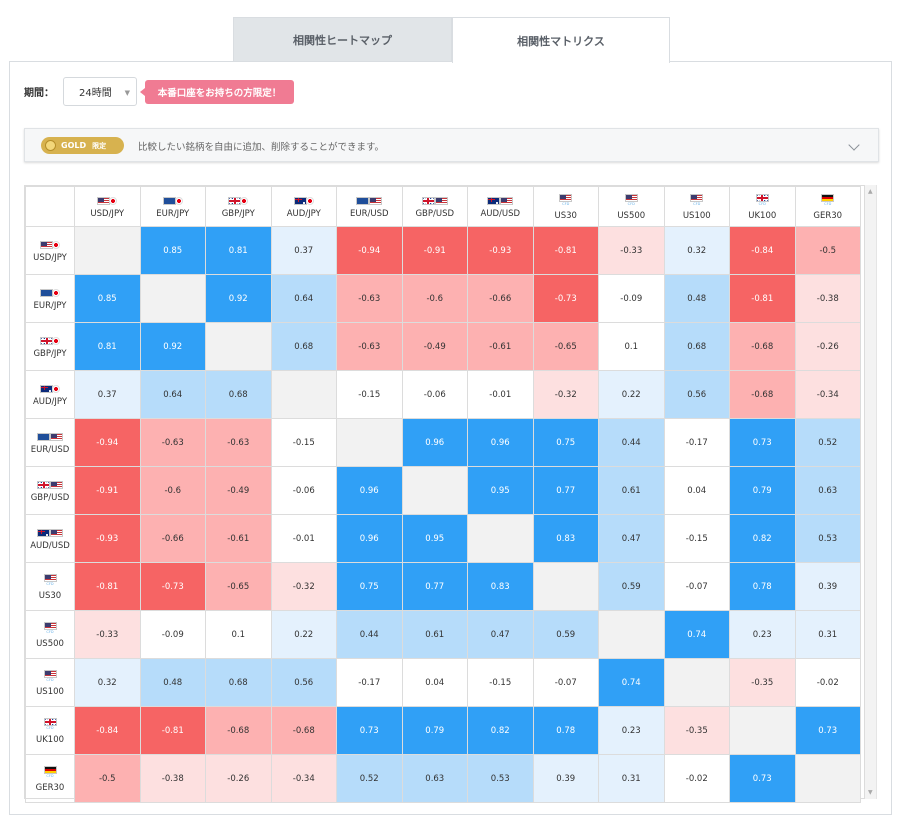 This screenshot has height=827, width=909. Describe the element at coordinates (100, 91) in the screenshot. I see `period-select: 24時間 ▼` at that location.